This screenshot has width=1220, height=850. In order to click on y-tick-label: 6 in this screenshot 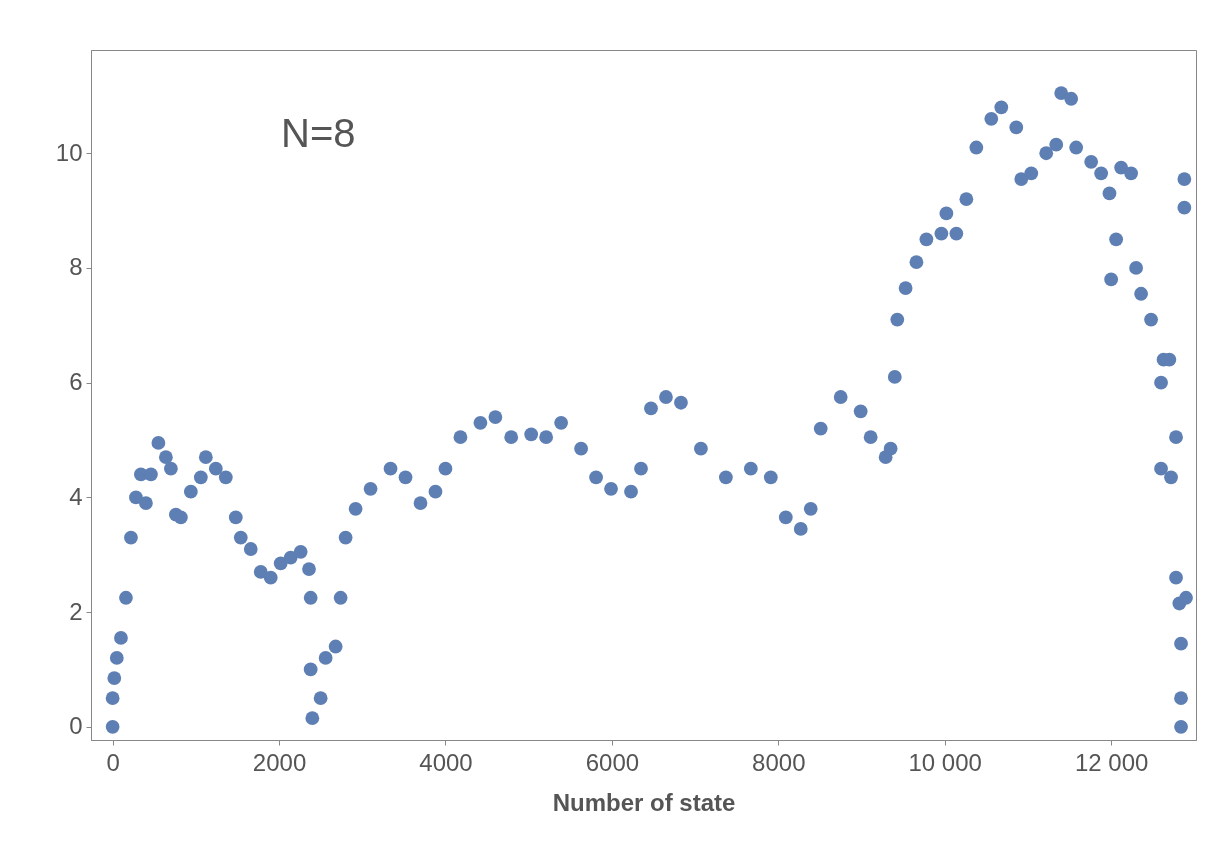, I will do `click(76, 382)`.